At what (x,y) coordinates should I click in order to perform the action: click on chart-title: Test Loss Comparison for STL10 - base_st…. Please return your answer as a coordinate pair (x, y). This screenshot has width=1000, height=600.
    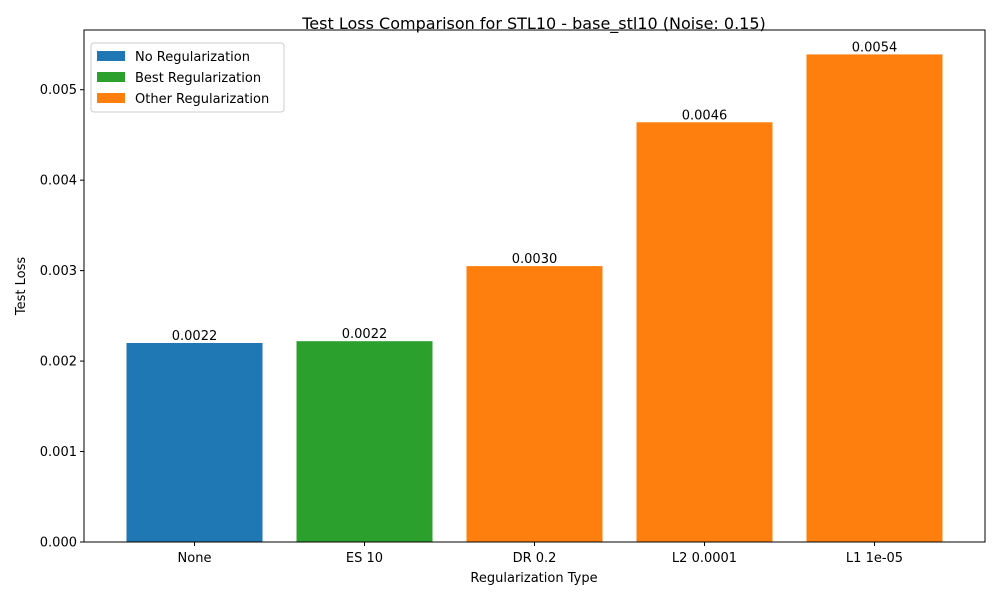
    Looking at the image, I should click on (533, 24).